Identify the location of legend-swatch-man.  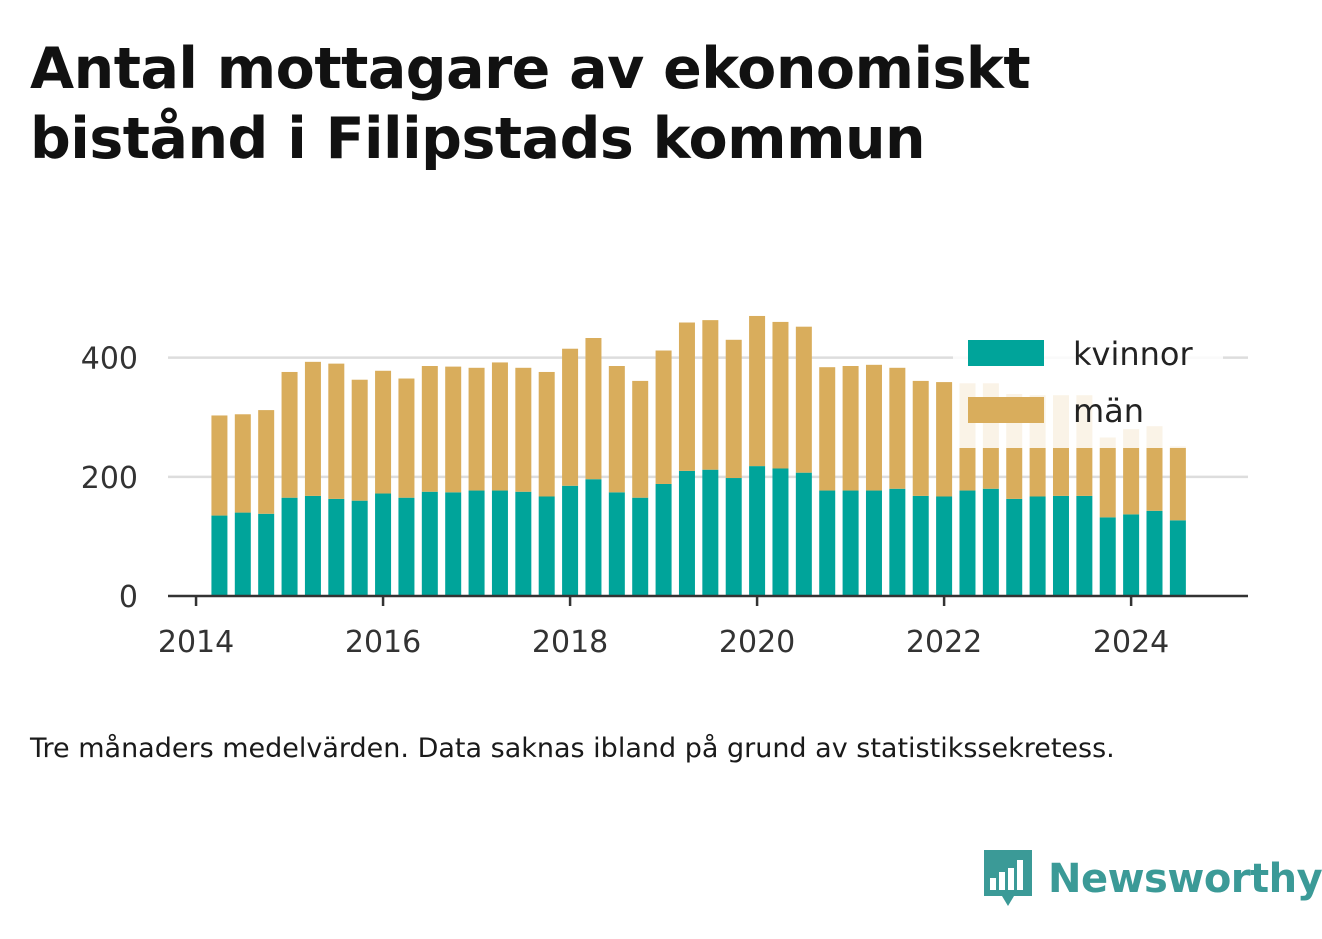
(1006, 410).